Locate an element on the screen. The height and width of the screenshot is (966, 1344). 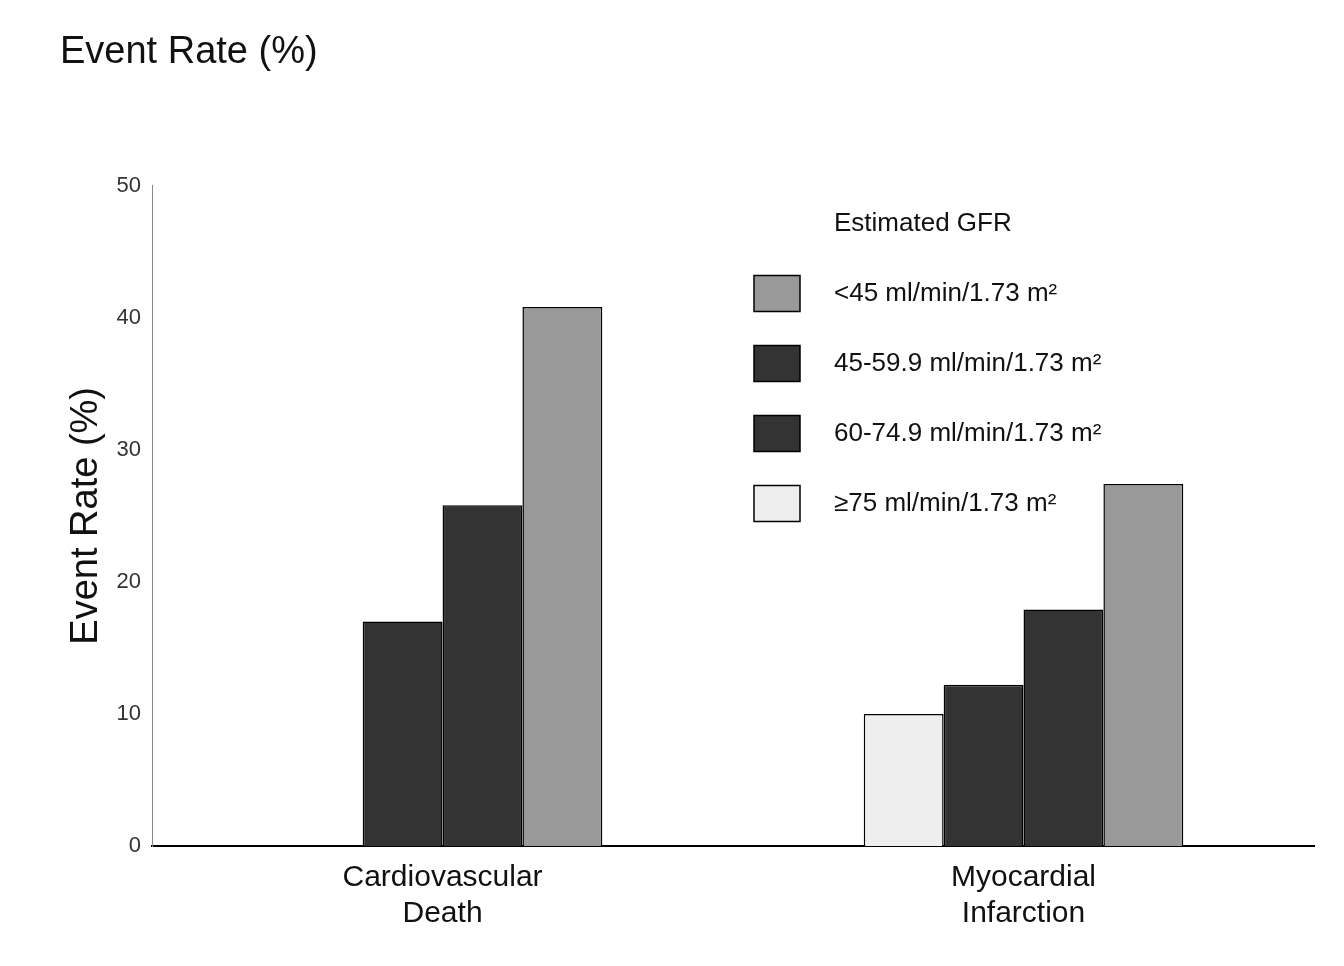
x-tick-label: Myocardial Infarction is located at coordinates (1023, 894).